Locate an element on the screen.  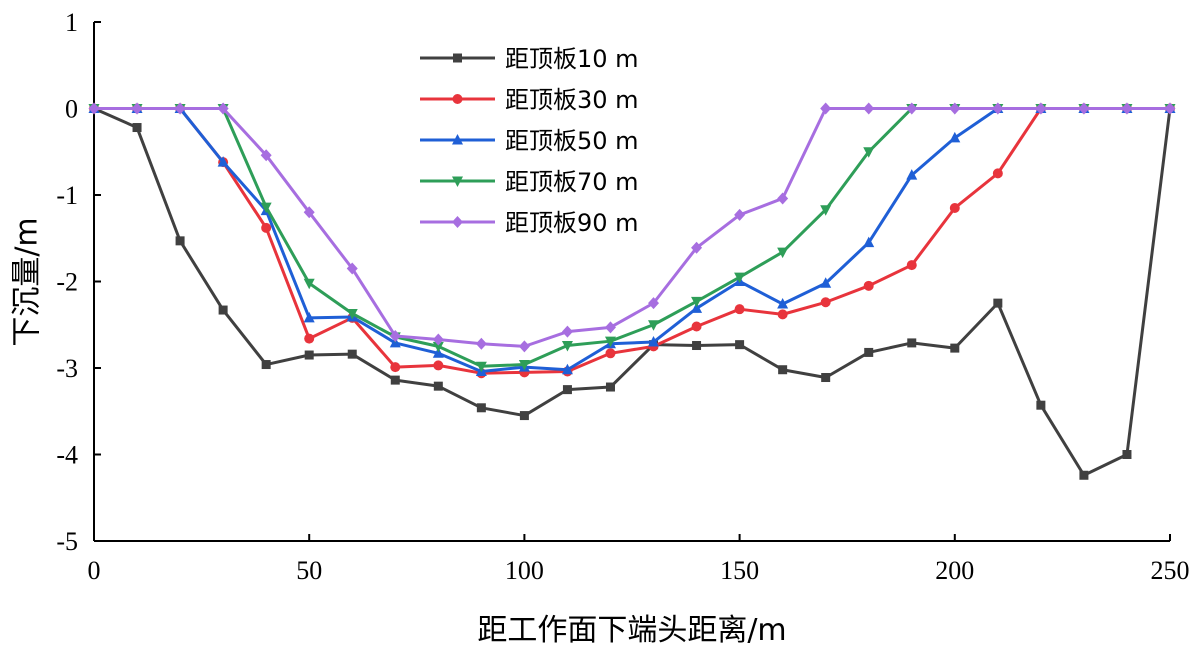
legend-item: 距顶板50 m is located at coordinates (529, 141).